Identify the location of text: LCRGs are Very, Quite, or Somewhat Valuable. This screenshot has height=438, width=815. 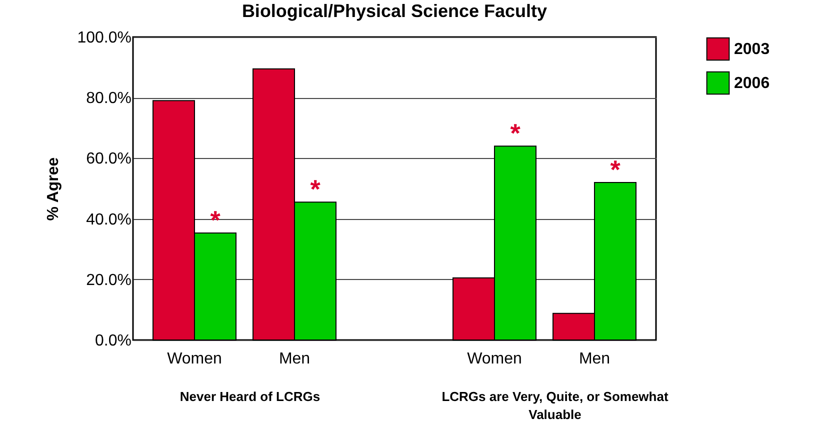
(555, 406).